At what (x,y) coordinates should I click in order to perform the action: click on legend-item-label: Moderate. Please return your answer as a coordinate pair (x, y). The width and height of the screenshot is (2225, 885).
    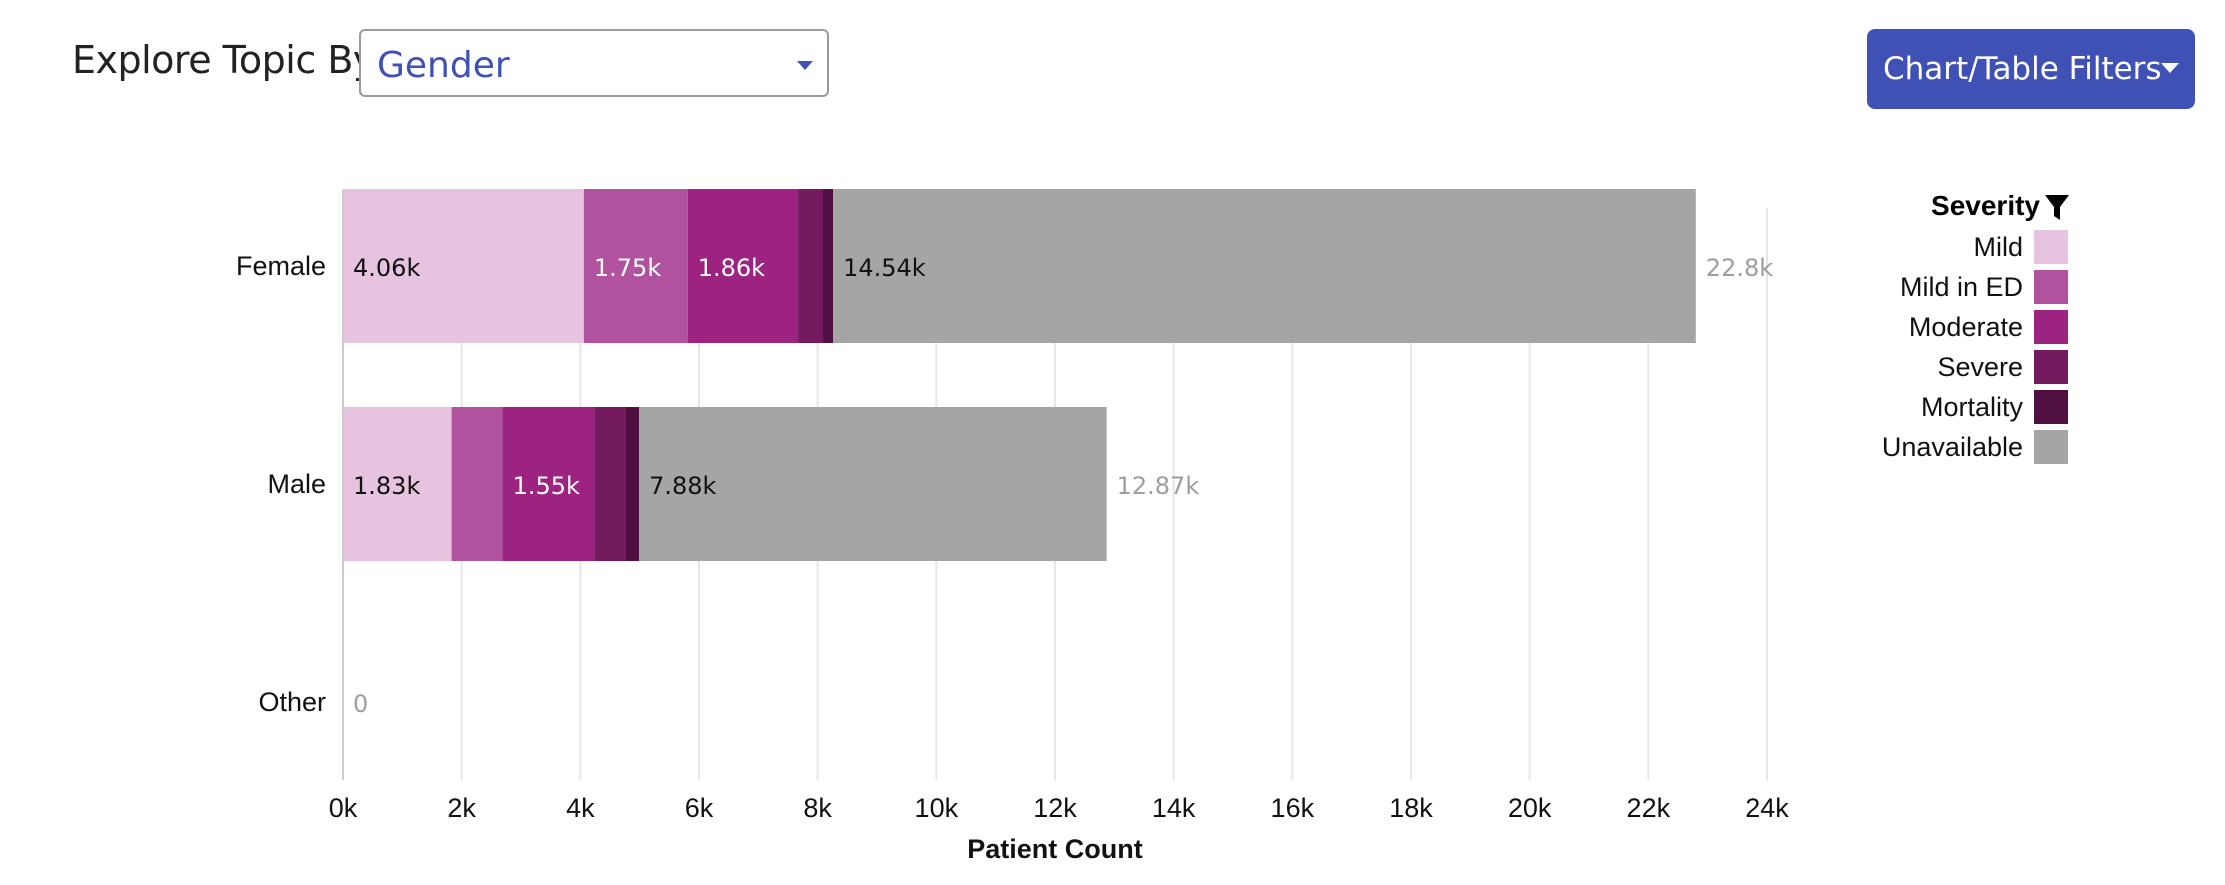
    Looking at the image, I should click on (1965, 327).